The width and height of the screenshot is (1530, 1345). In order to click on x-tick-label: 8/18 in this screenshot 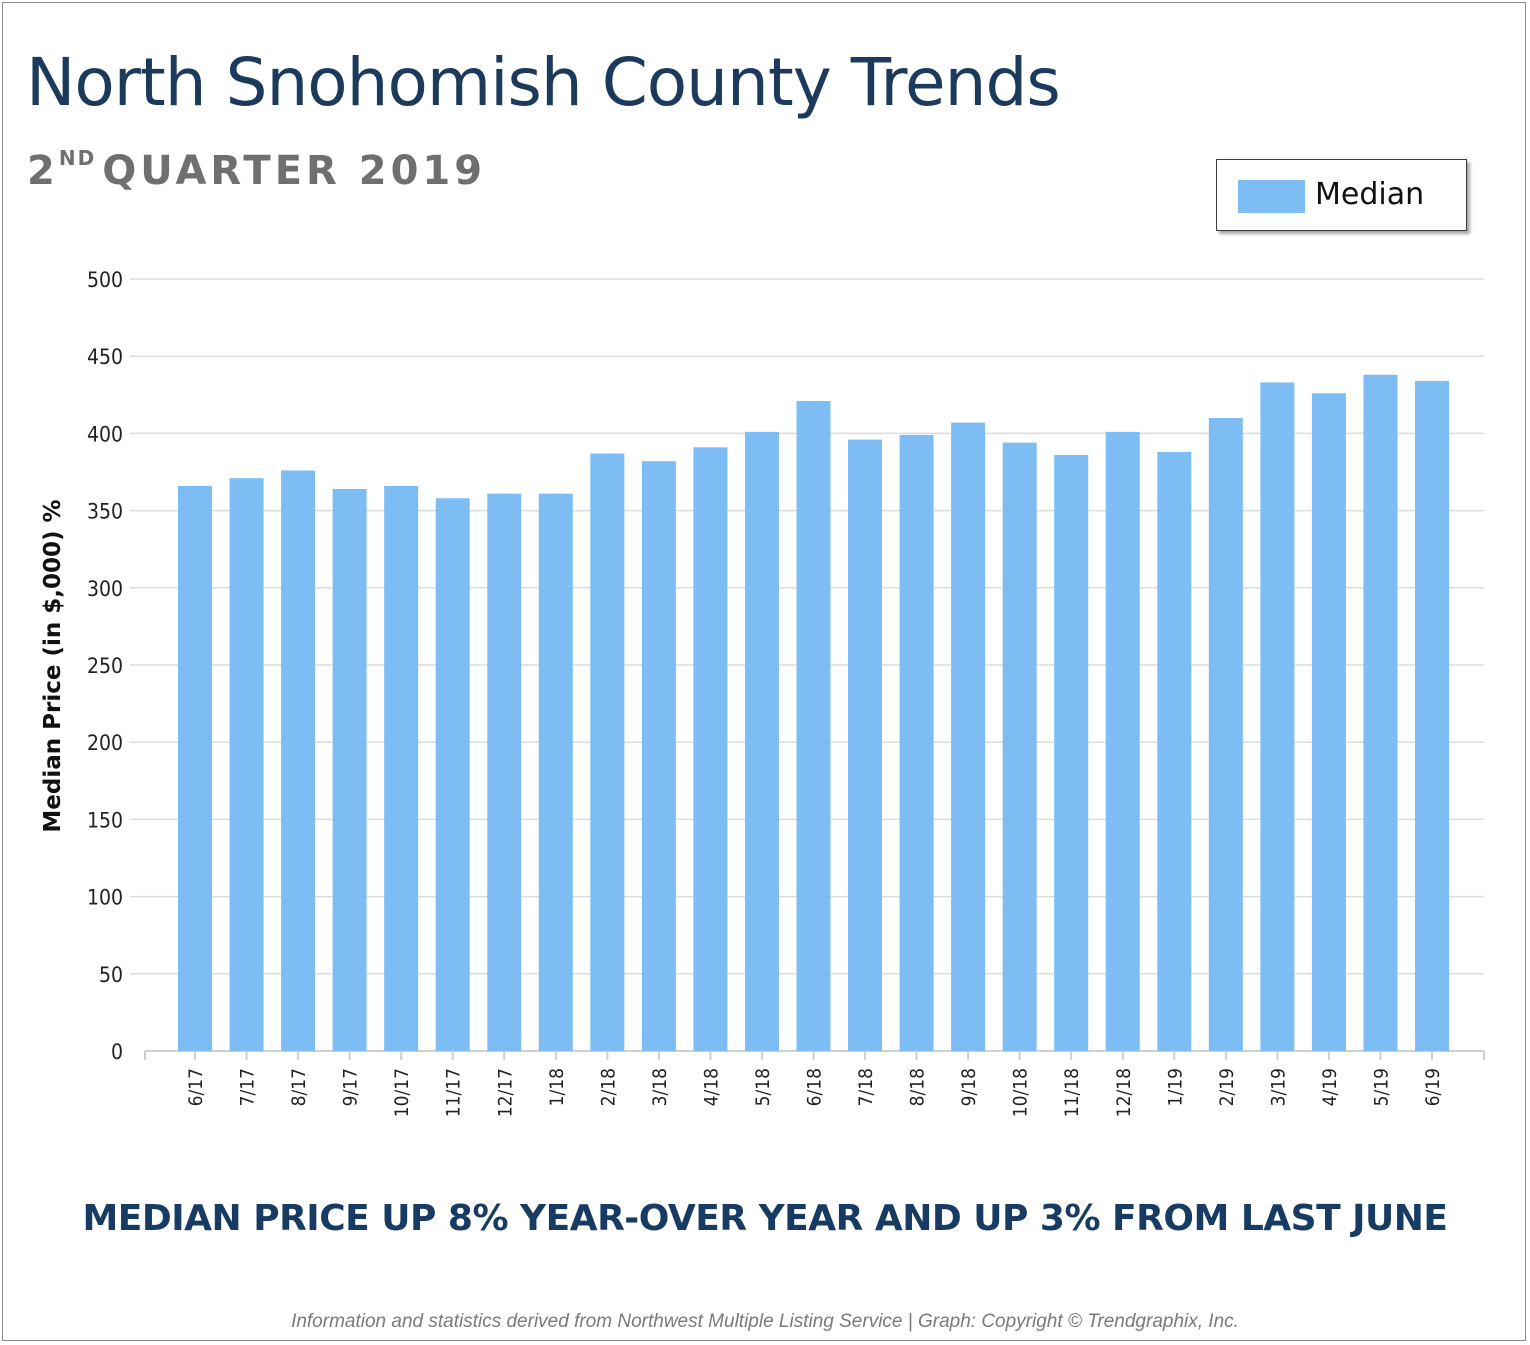, I will do `click(918, 1087)`.